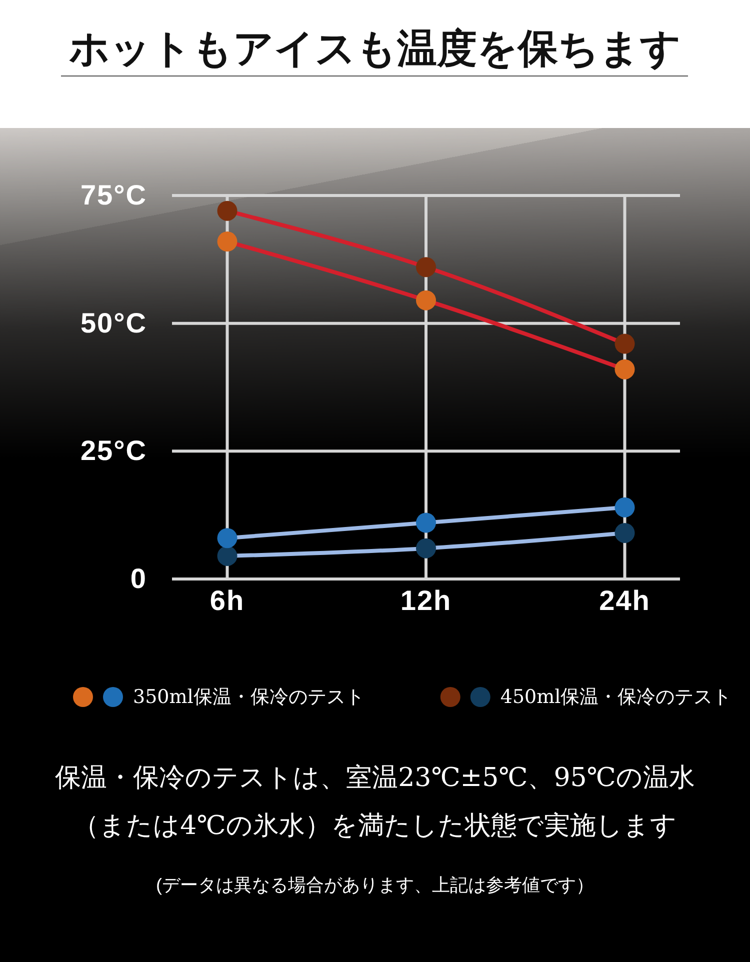 The width and height of the screenshot is (750, 962). I want to click on text: (データは異なる場合があります、上記は参考値です）, so click(375, 885).